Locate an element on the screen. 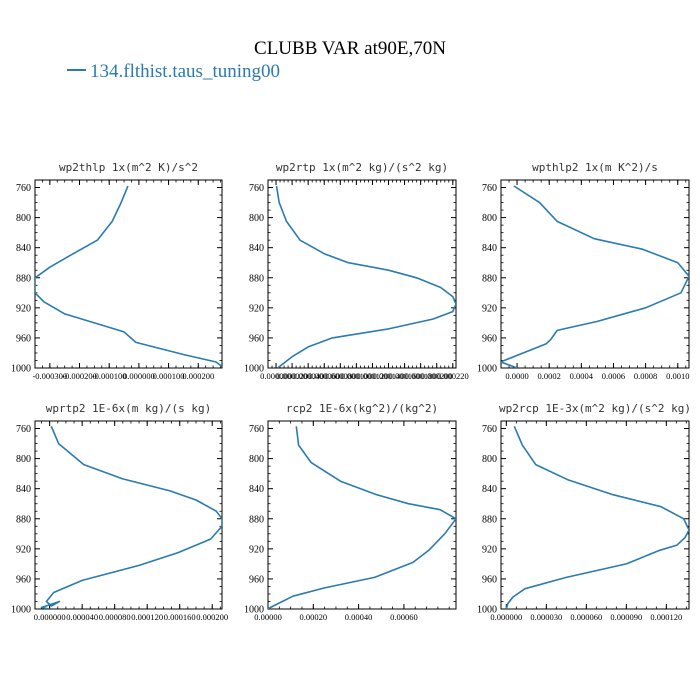 This screenshot has width=700, height=700. panel-title: wp2rcp 1E-3x(m^2 kg)/(s^2 kg) is located at coordinates (595, 408).